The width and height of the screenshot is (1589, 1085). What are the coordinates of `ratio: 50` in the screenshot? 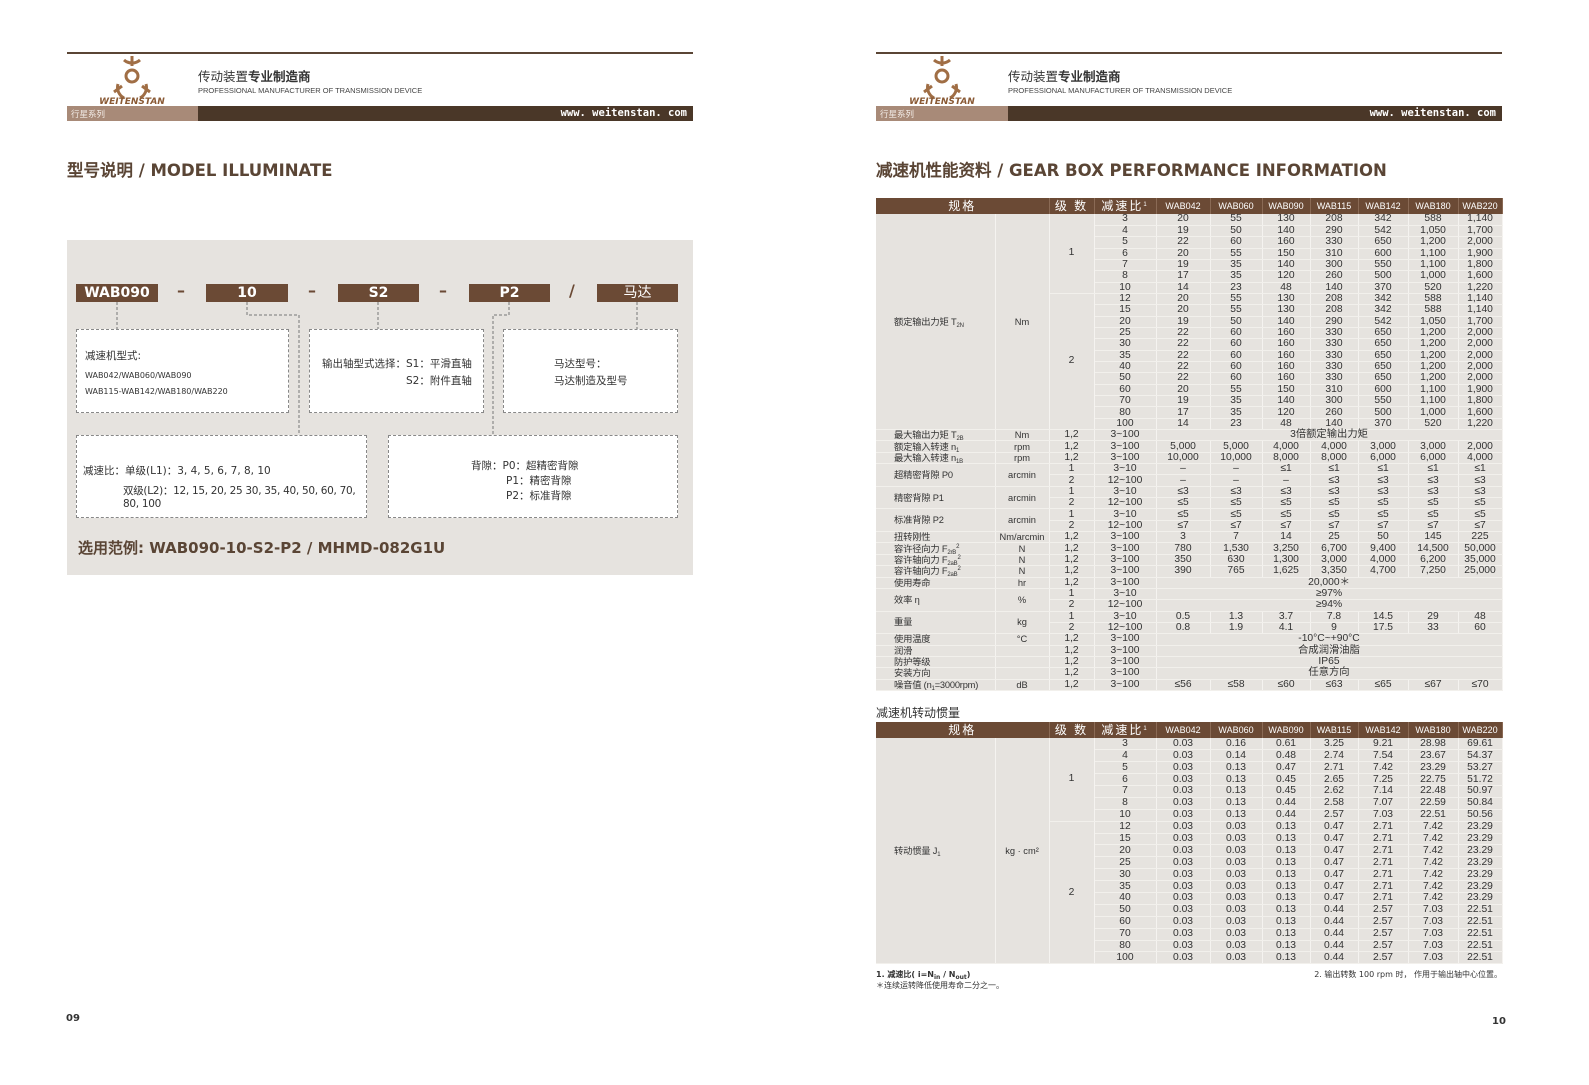 It's located at (1125, 379).